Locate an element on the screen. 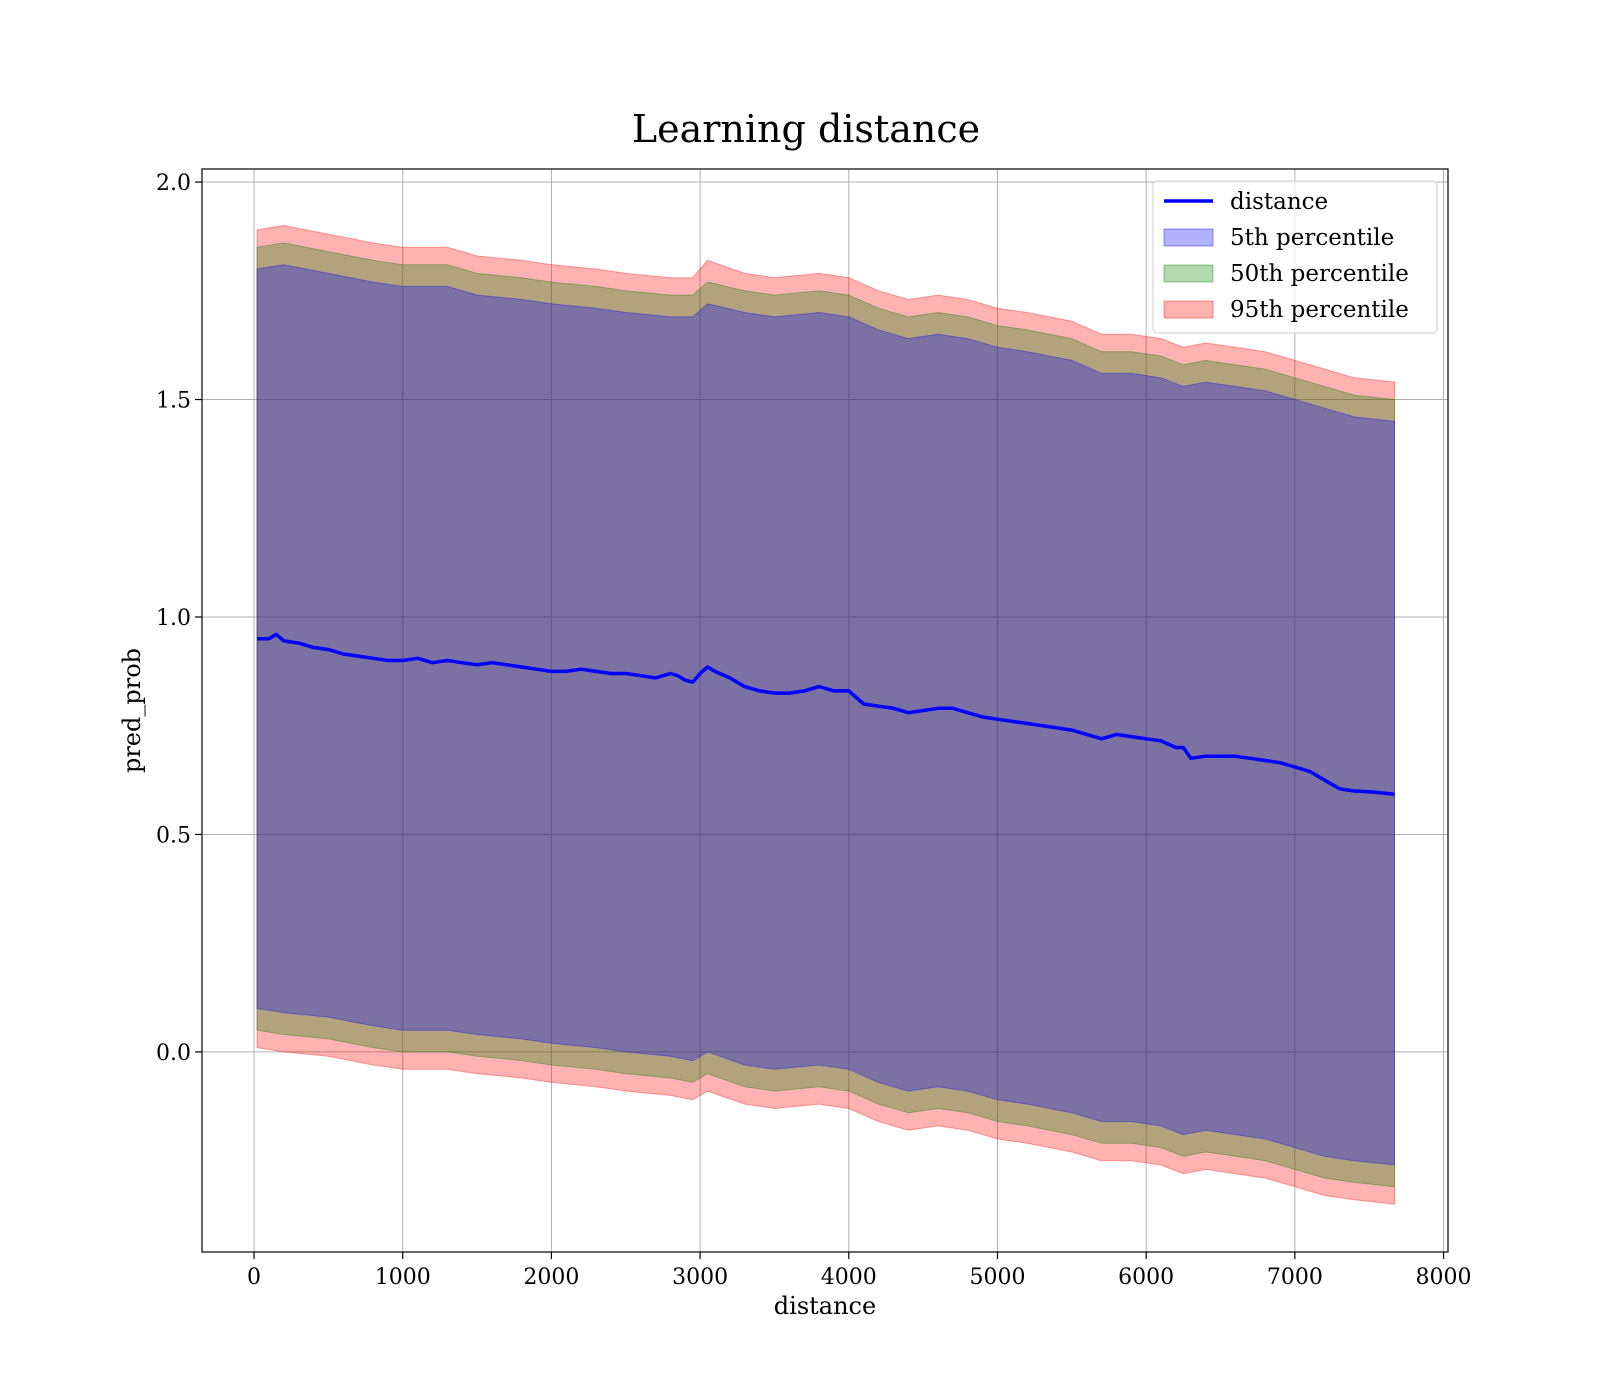 This screenshot has width=1600, height=1400. x-tick-label: 3000 is located at coordinates (700, 1277).